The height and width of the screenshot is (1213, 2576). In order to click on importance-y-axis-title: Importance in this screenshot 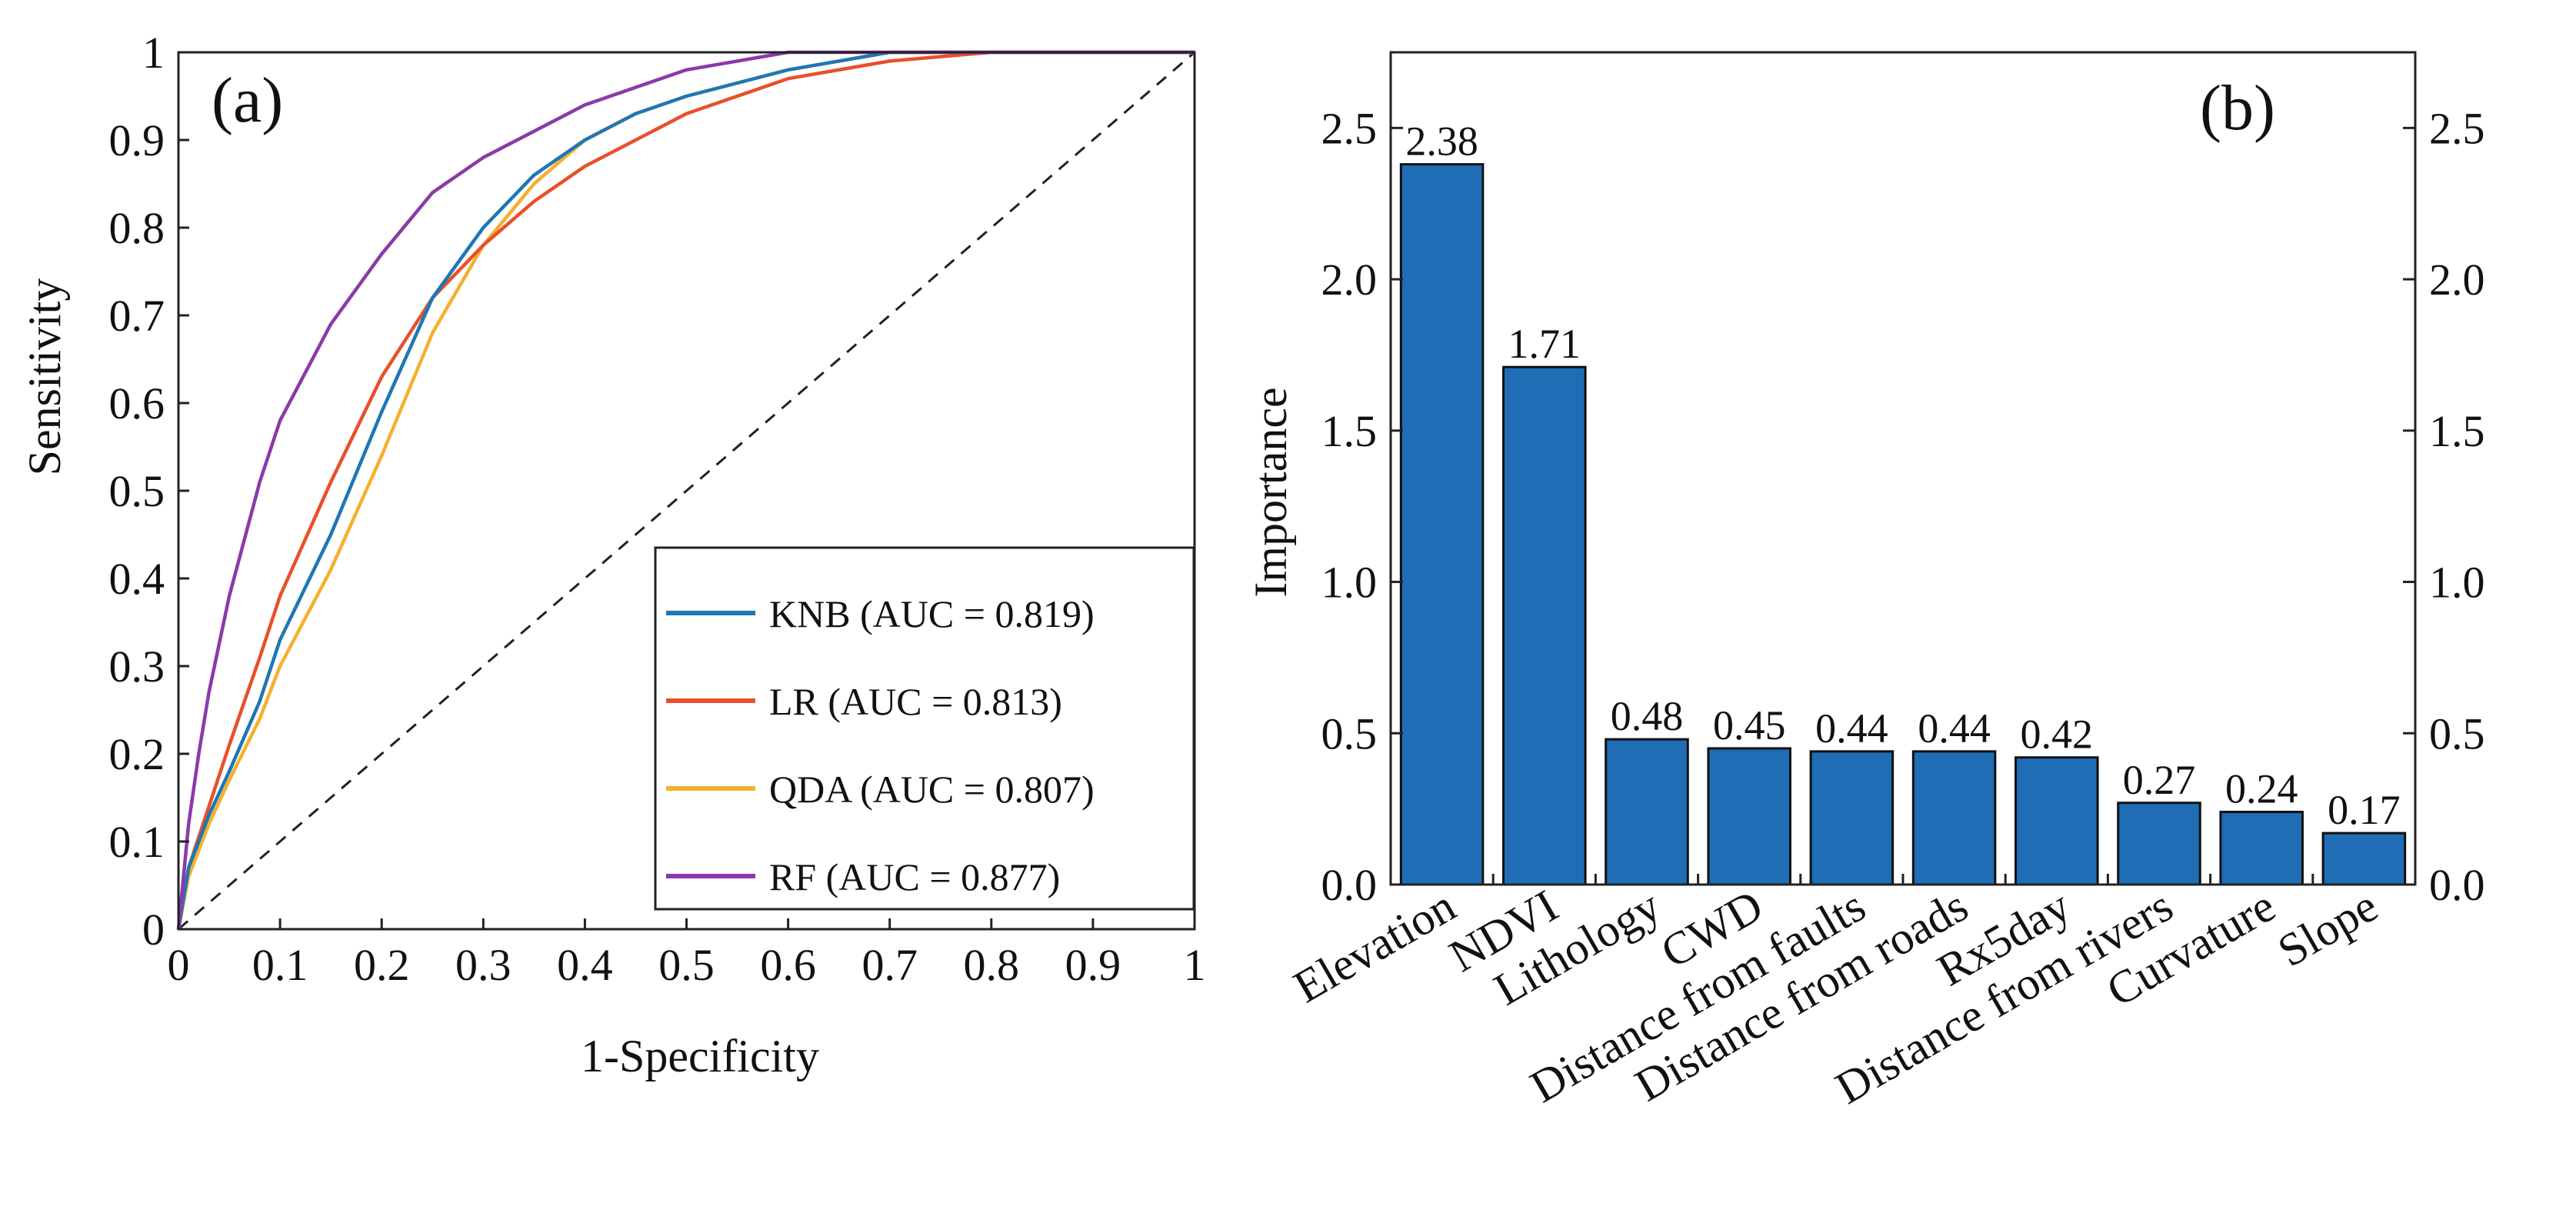, I will do `click(1270, 492)`.